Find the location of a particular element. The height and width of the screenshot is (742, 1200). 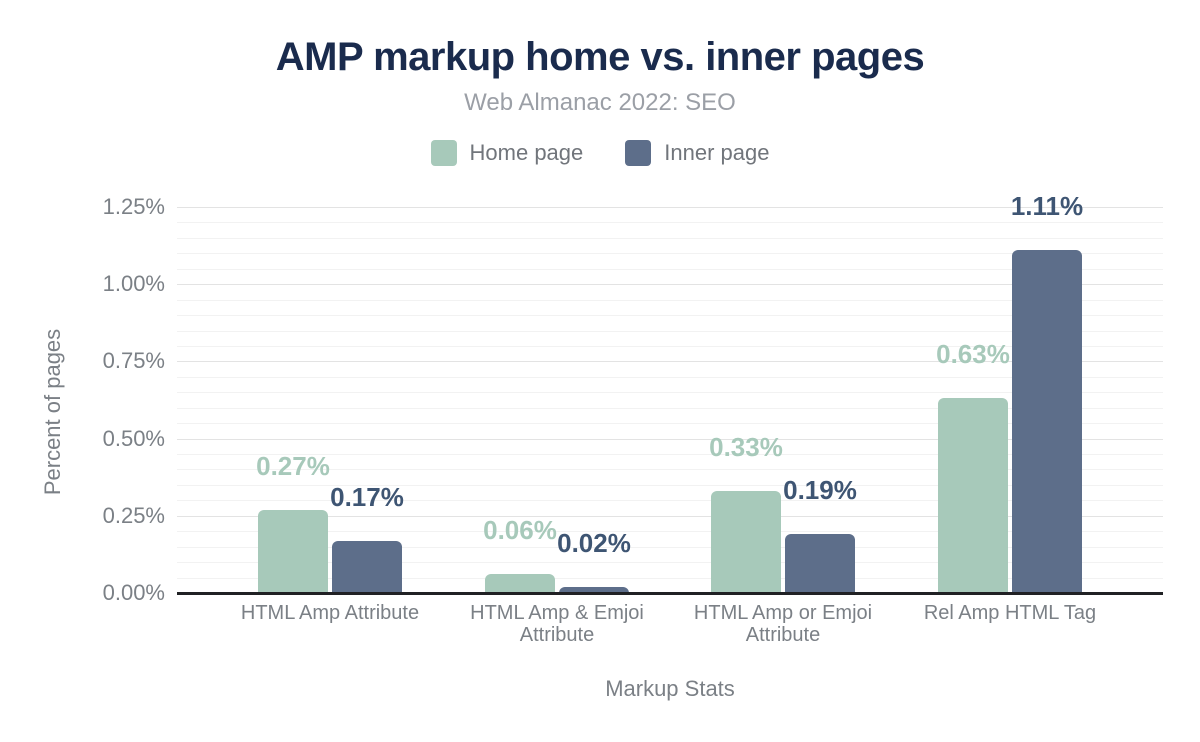

value-label-home-page-html-amp-attribute: 0.27% is located at coordinates (293, 466).